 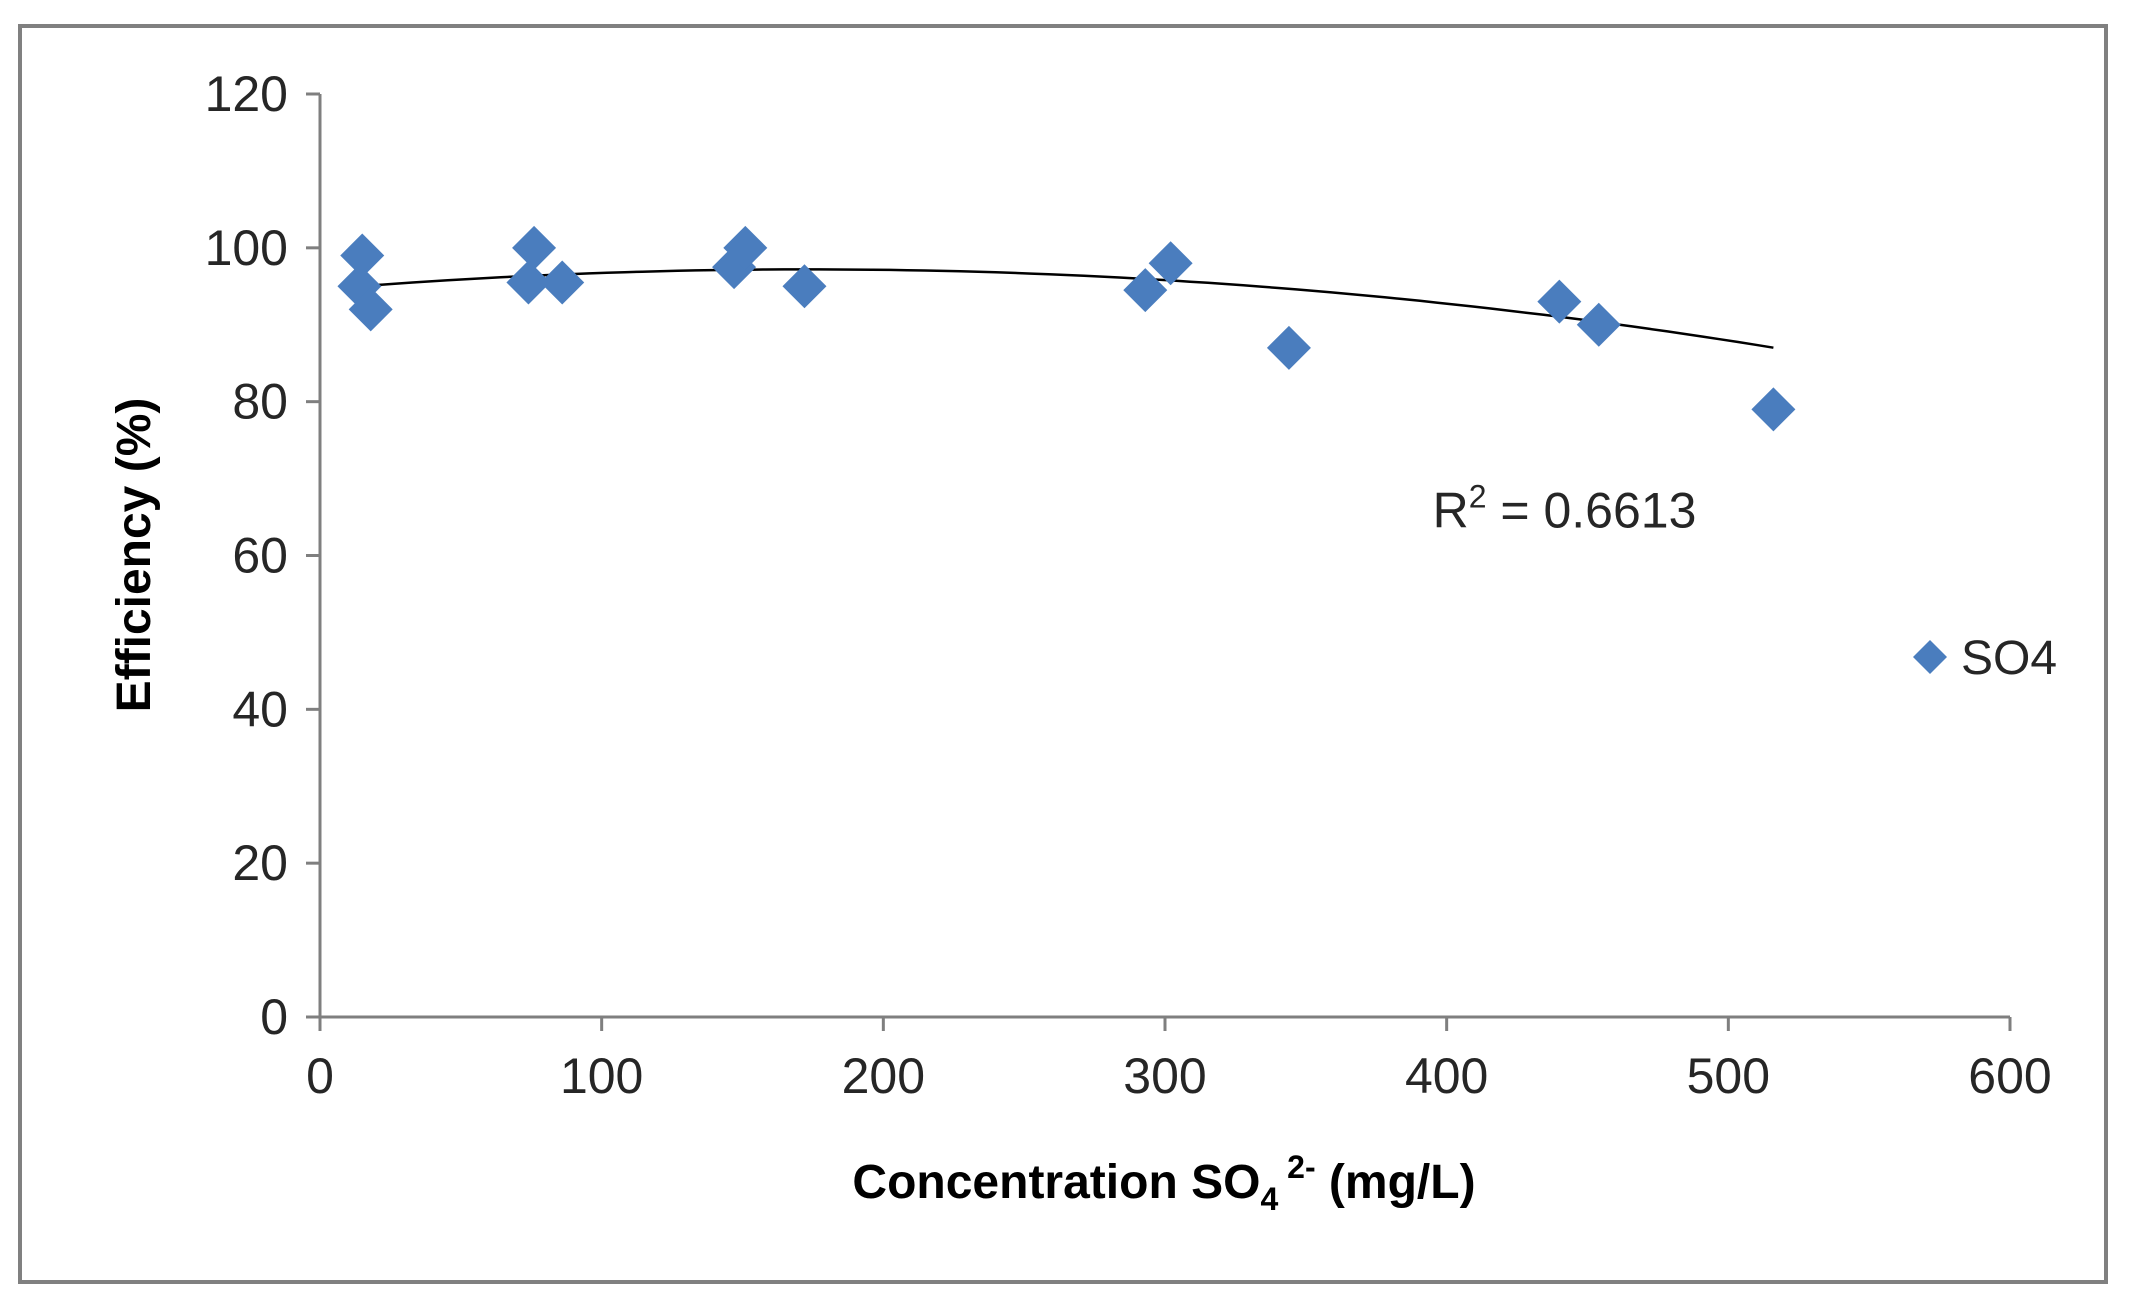 What do you see at coordinates (2009, 658) in the screenshot?
I see `legend-label: SO4` at bounding box center [2009, 658].